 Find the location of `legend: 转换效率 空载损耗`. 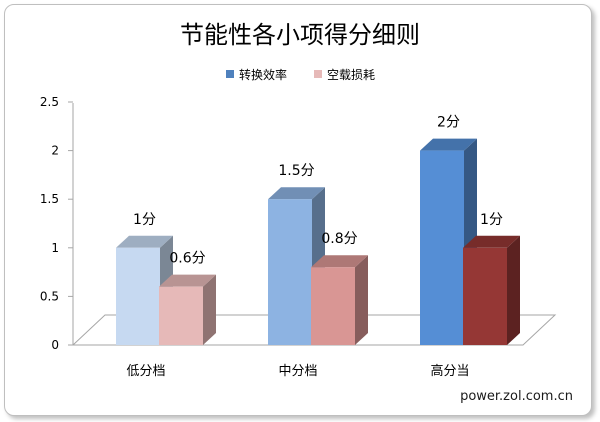

legend: 转换效率 空载损耗 is located at coordinates (300, 74).